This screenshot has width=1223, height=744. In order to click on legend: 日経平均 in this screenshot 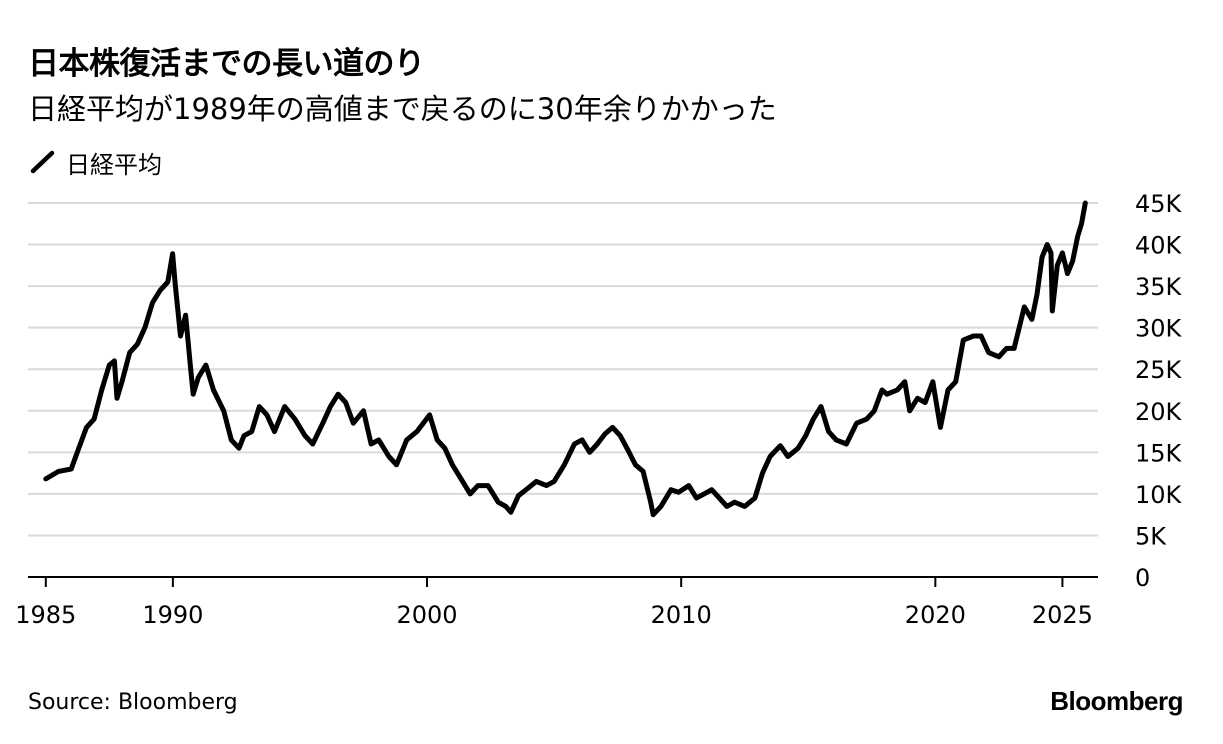, I will do `click(96, 163)`.